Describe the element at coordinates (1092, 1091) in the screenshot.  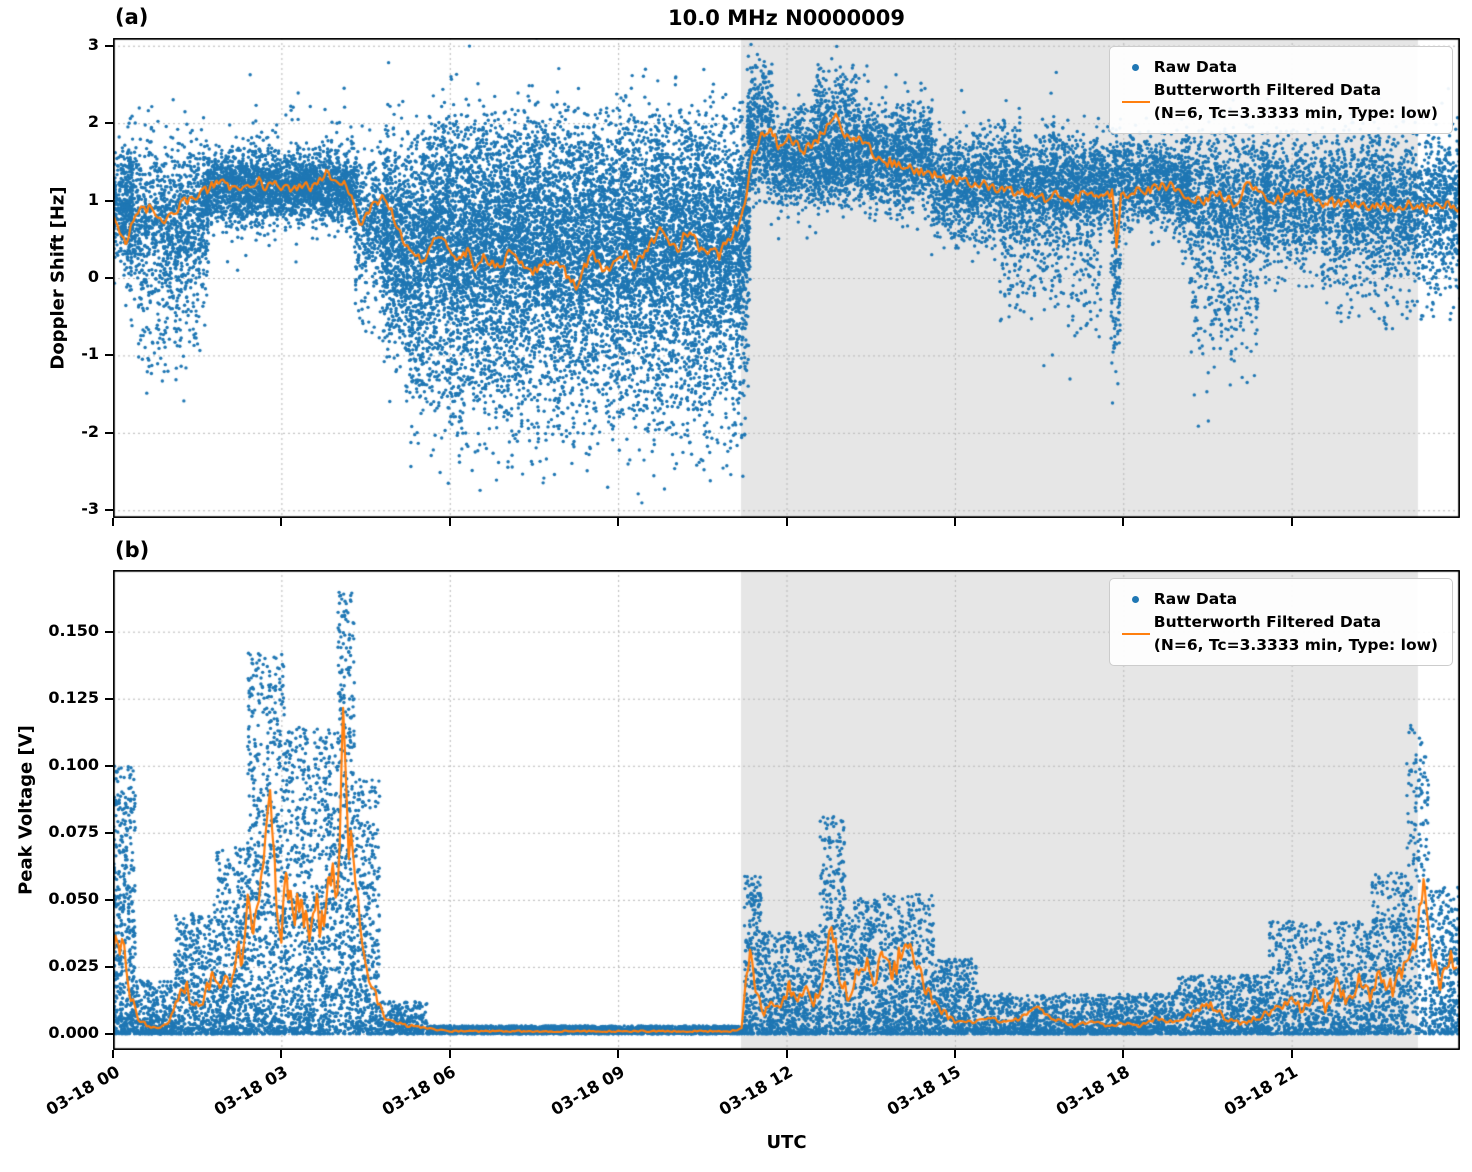
I see `x-tick-label-text: 03-18 18` at that location.